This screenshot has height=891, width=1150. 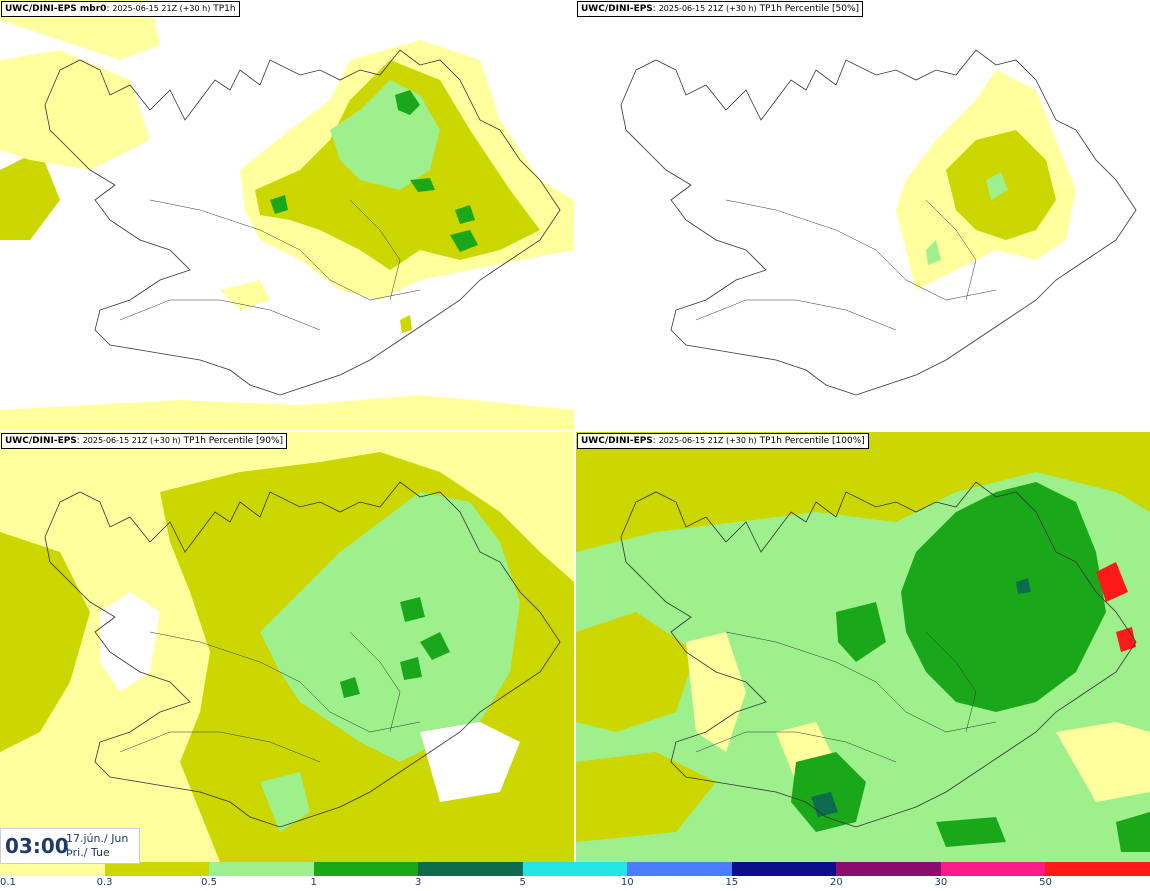 What do you see at coordinates (37, 846) in the screenshot?
I see `valid-time: 03:00` at bounding box center [37, 846].